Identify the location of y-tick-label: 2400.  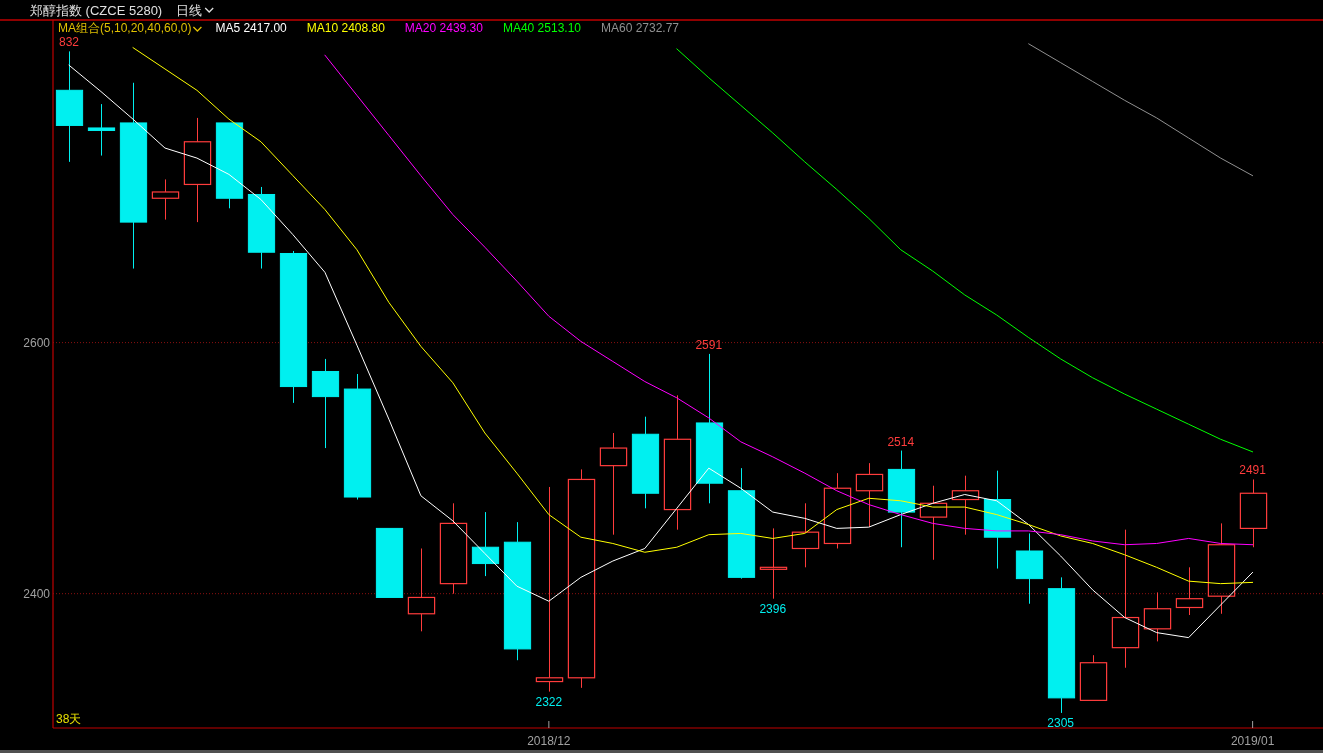
(37, 593).